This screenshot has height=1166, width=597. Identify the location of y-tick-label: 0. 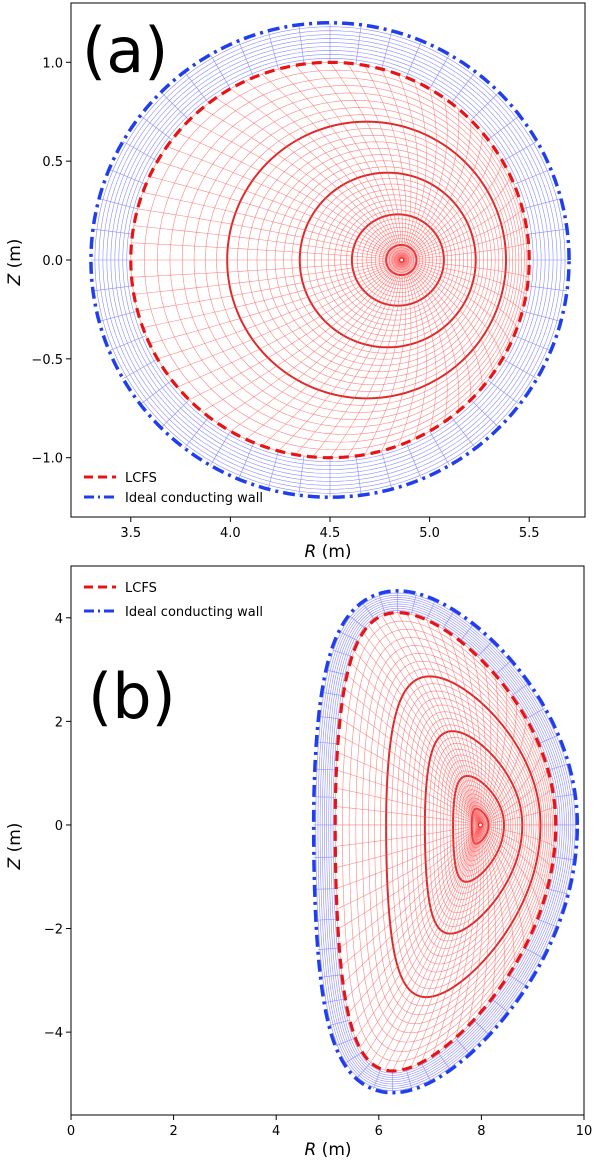
(59, 826).